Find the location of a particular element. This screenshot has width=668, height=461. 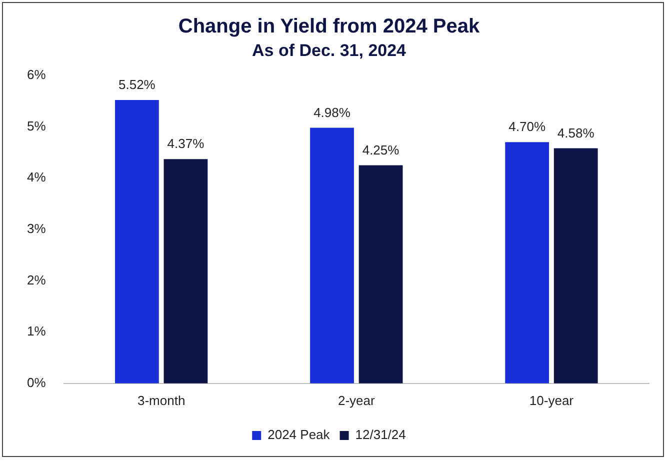

data-label: 4.25% is located at coordinates (381, 150).